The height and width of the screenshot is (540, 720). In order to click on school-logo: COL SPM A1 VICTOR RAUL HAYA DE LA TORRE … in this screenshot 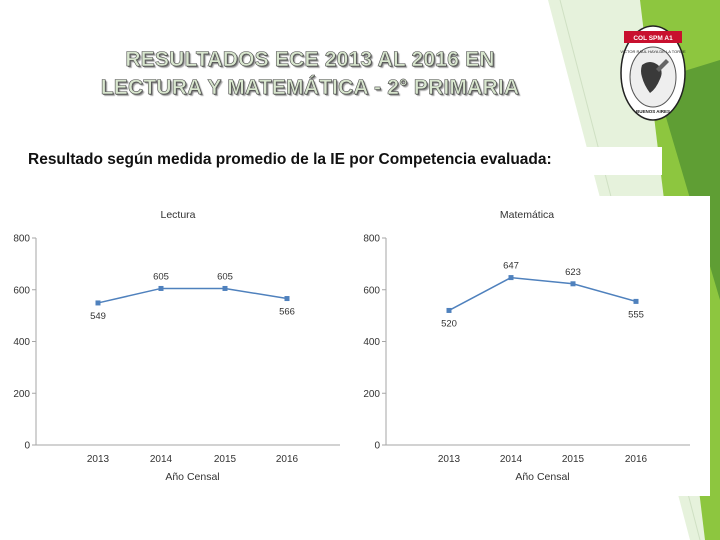, I will do `click(653, 73)`.